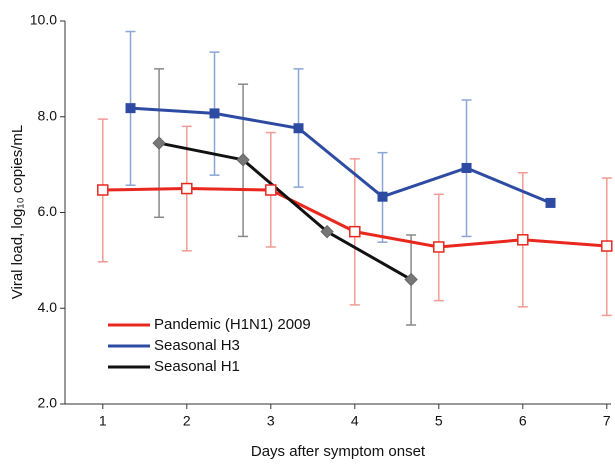 This screenshot has width=615, height=464. What do you see at coordinates (17, 212) in the screenshot?
I see `y-axis-label: Viral load, log₁₀ copies/mL` at bounding box center [17, 212].